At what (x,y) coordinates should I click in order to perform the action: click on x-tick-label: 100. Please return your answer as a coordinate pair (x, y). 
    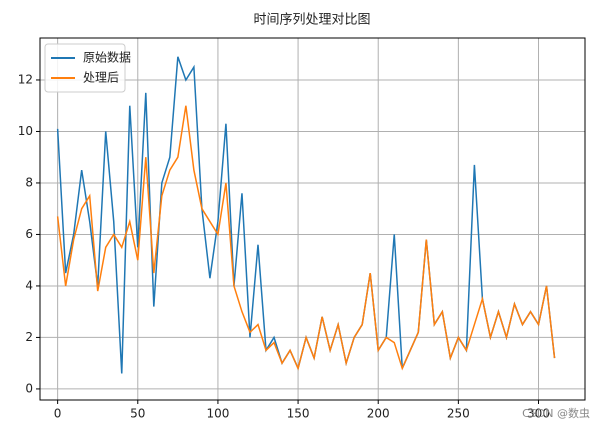
    Looking at the image, I should click on (217, 414).